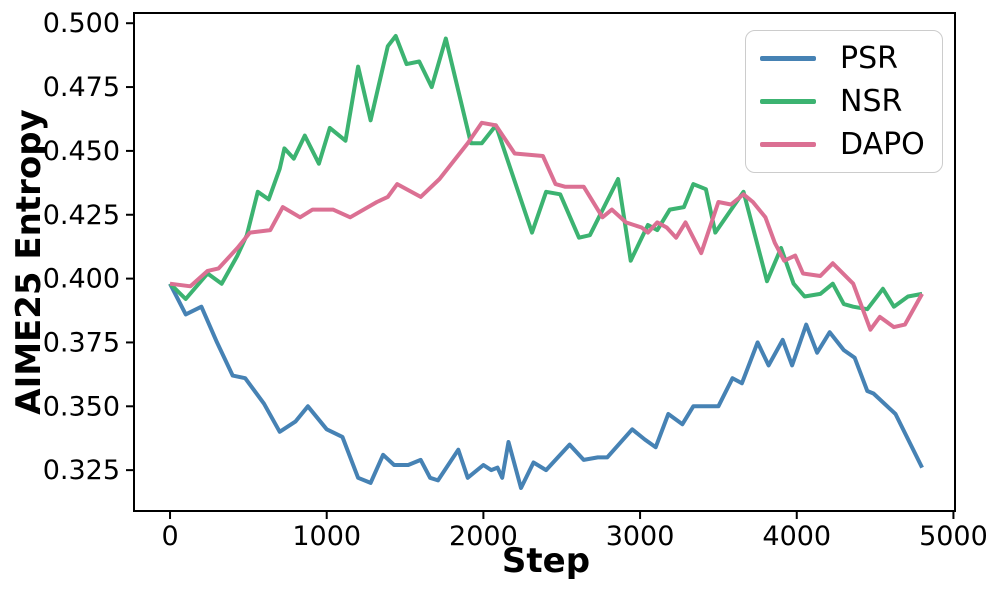 Image resolution: width=996 pixels, height=598 pixels. What do you see at coordinates (81, 279) in the screenshot?
I see `y-tick-label: 0.400` at bounding box center [81, 279].